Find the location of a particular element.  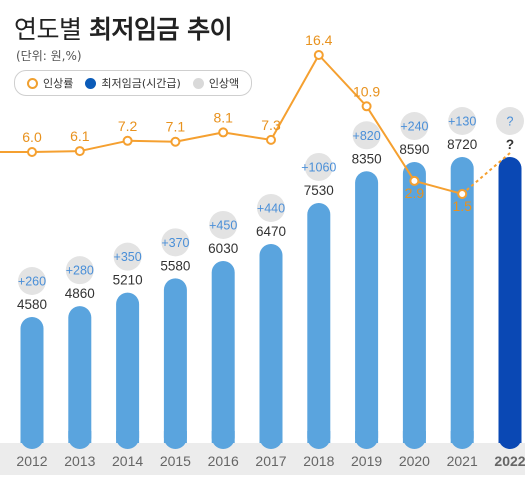

x-tick-2019: 2019 is located at coordinates (366, 461).